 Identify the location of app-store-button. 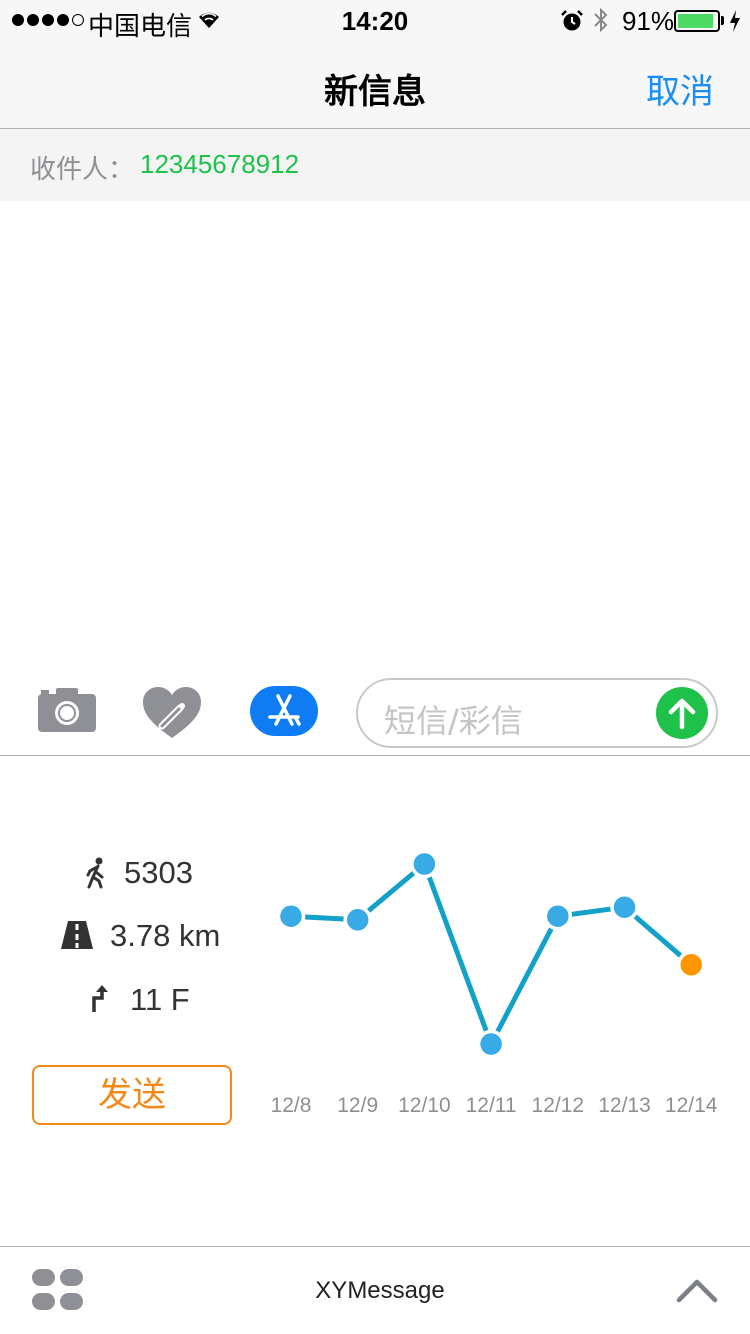
(284, 711).